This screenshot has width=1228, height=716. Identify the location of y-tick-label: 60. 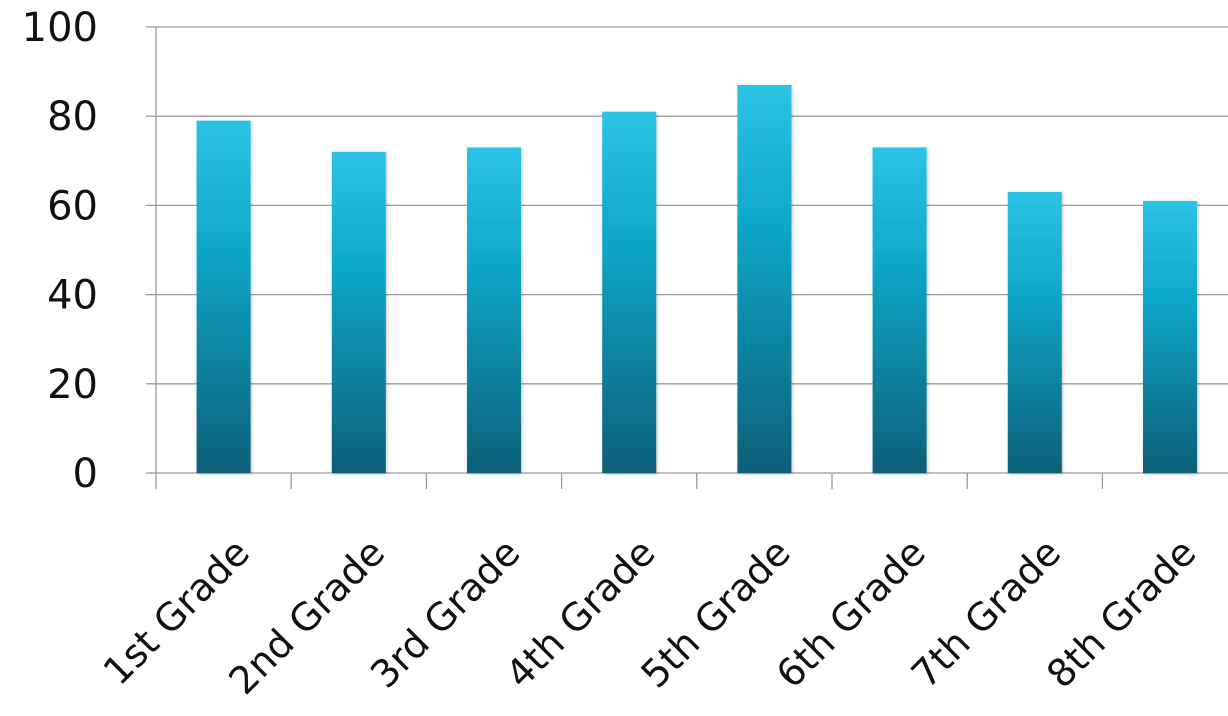
(72, 206).